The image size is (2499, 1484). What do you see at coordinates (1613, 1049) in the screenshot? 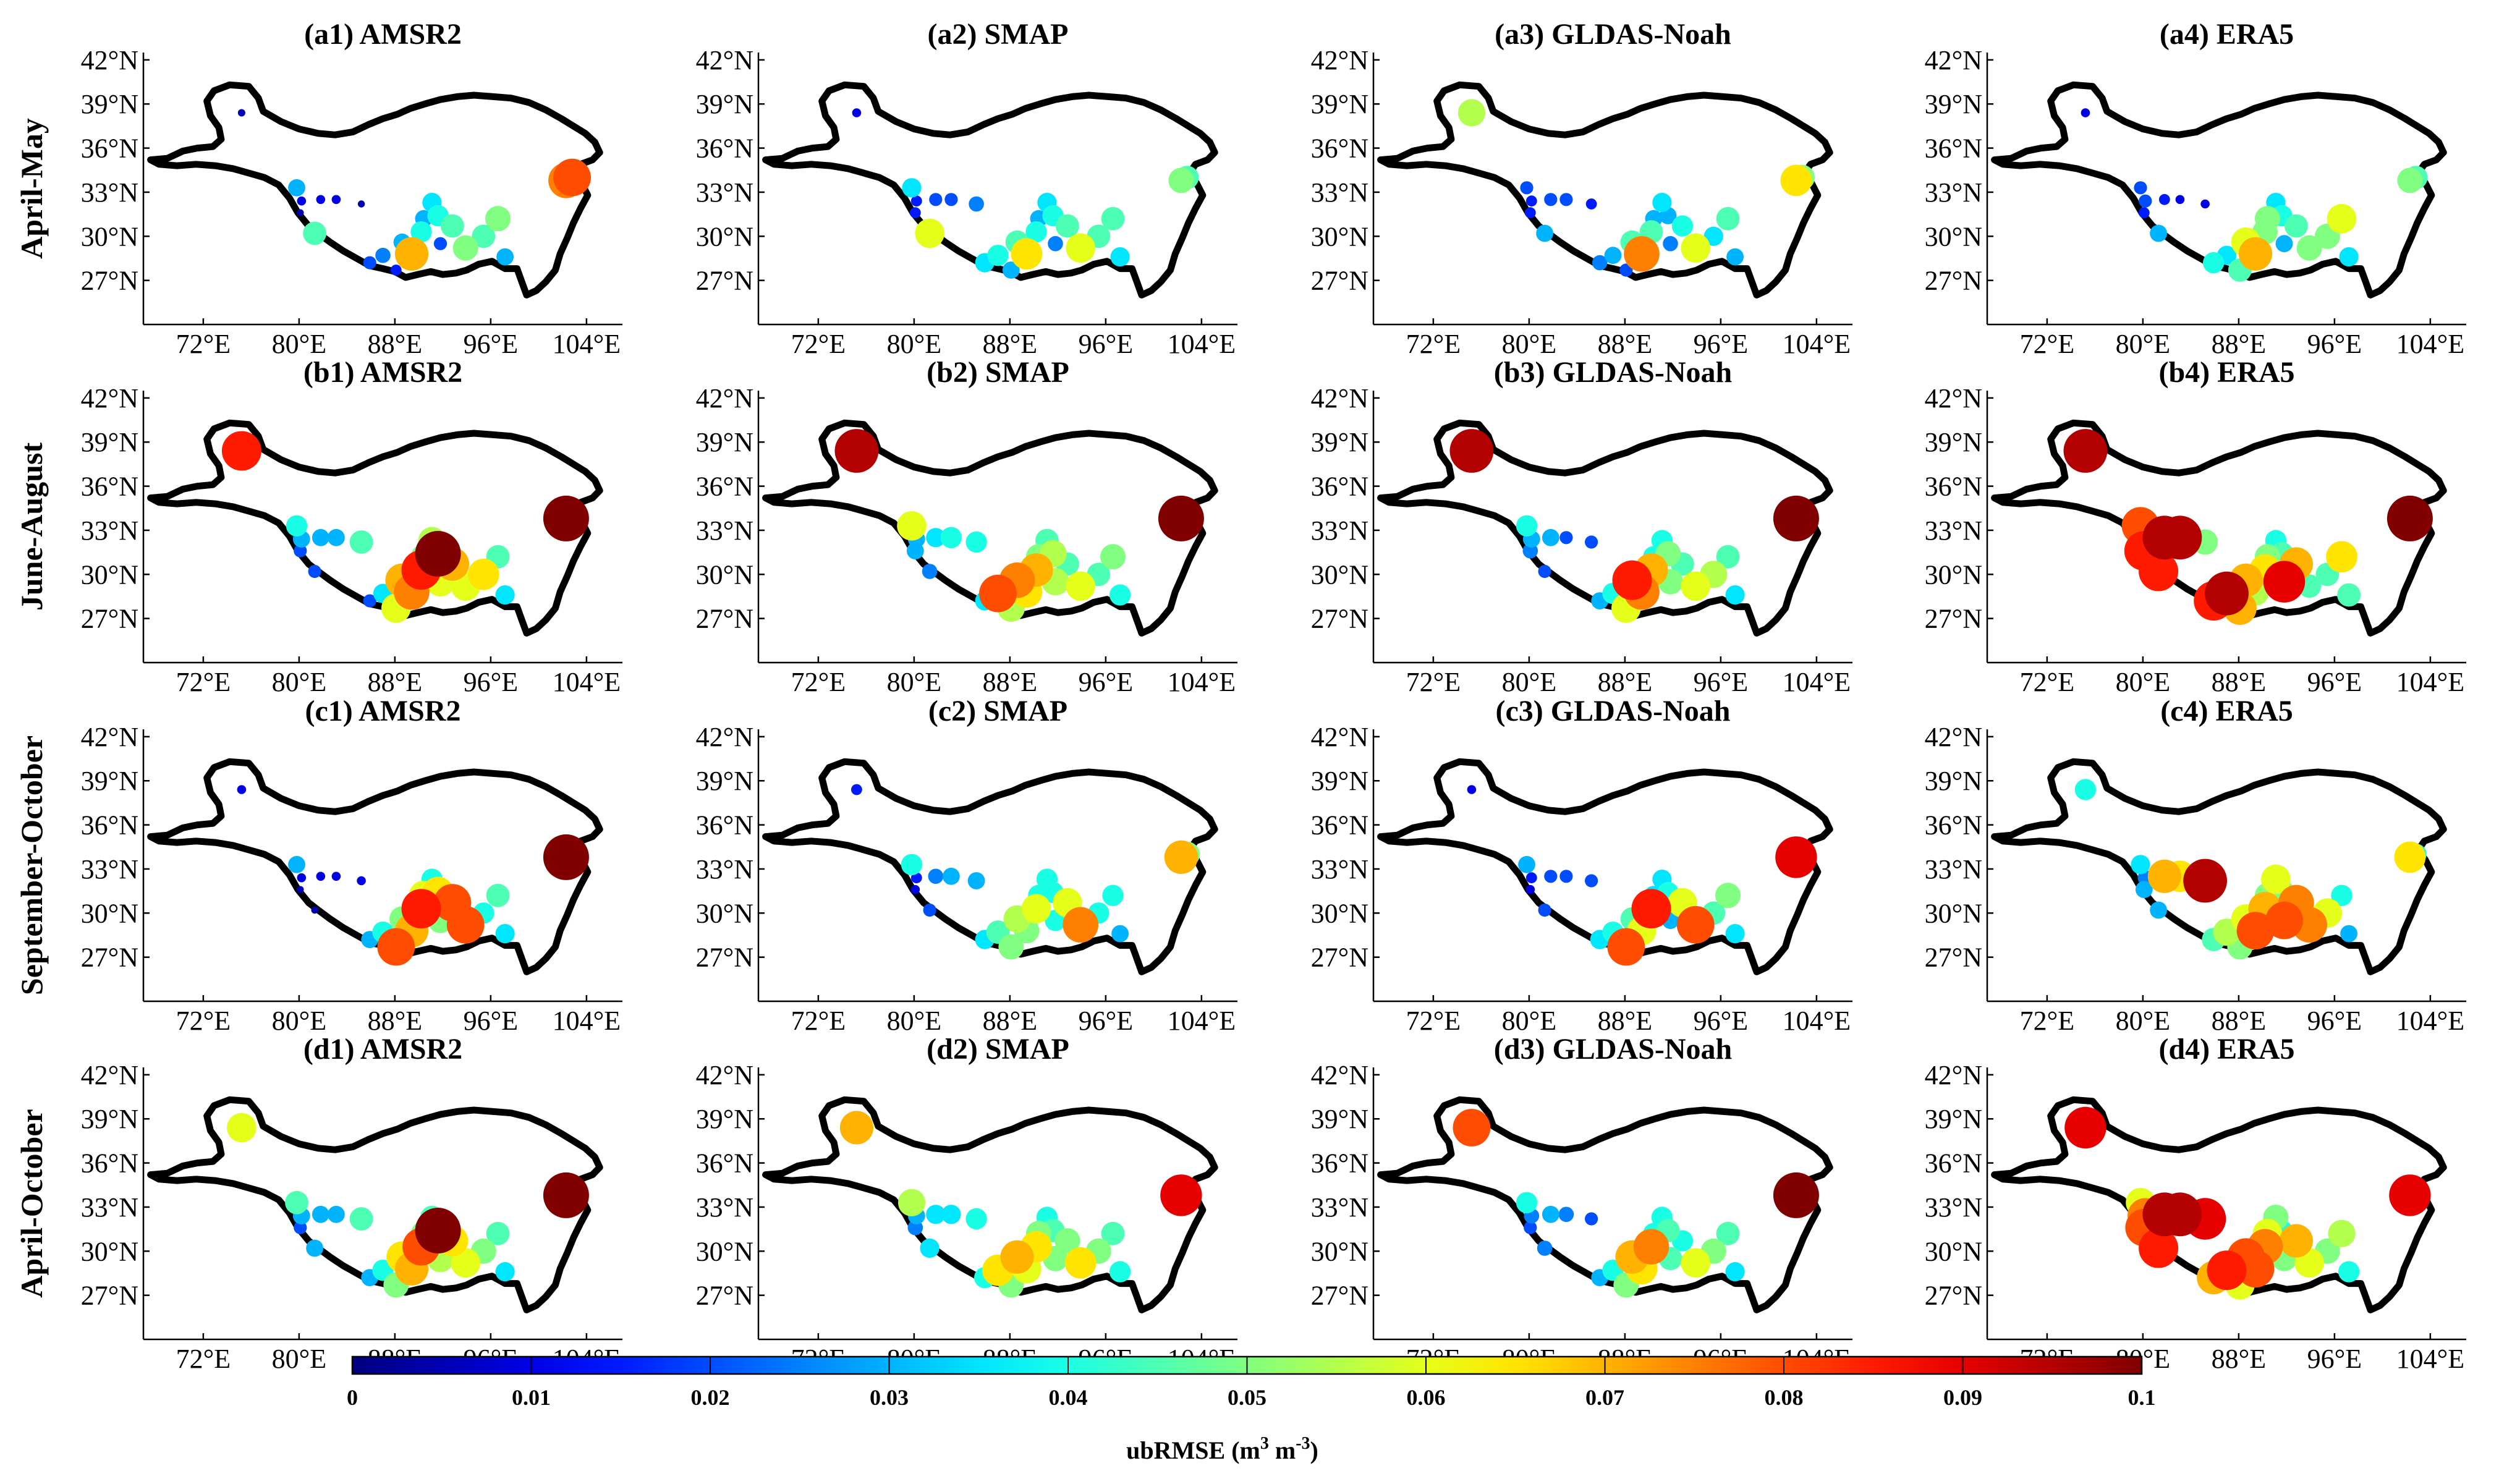
I see `panel-title: (d3) GLDAS-Noah` at bounding box center [1613, 1049].